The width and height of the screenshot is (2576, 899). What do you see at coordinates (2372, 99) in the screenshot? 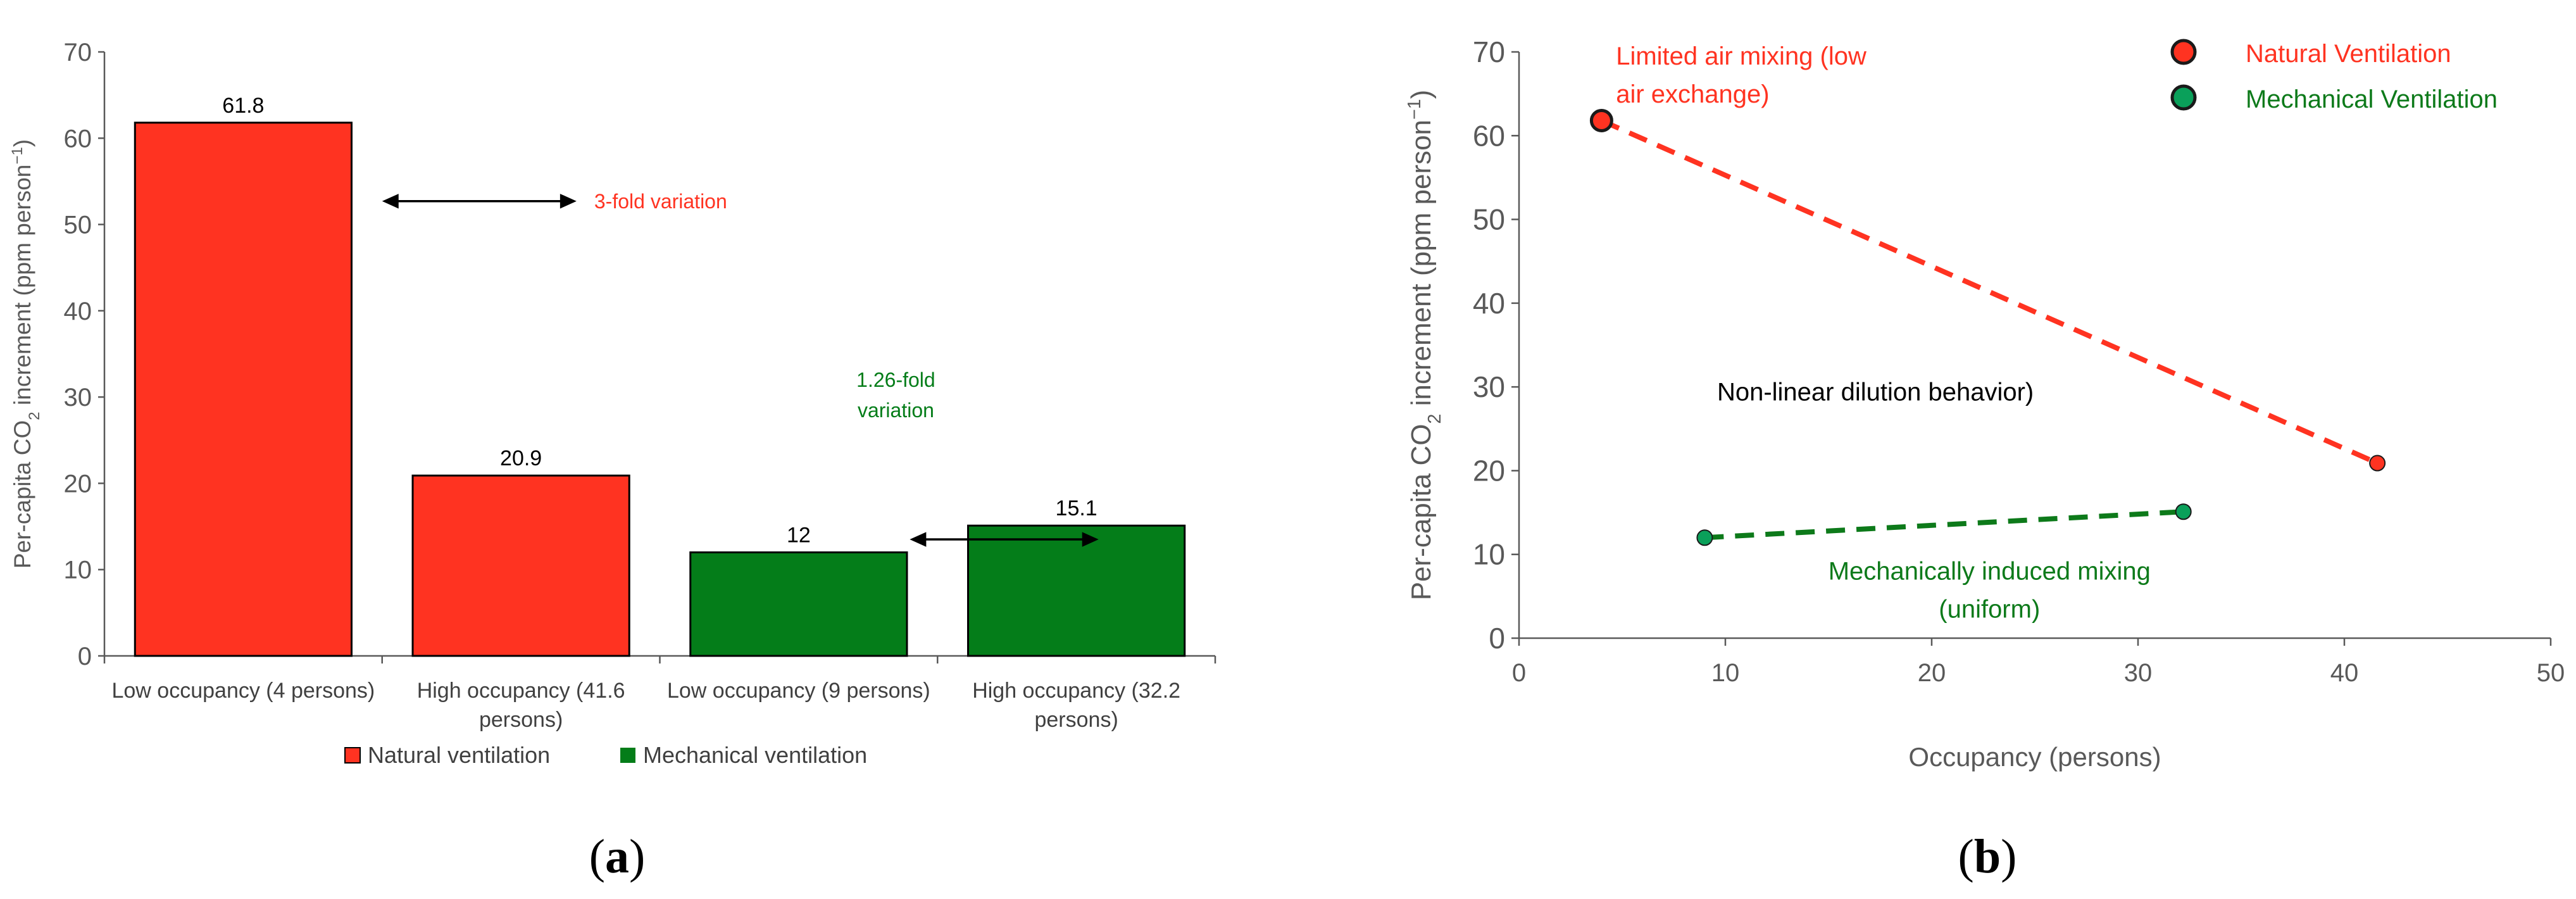
I see `legend-label: Mechanical Ventilation` at bounding box center [2372, 99].